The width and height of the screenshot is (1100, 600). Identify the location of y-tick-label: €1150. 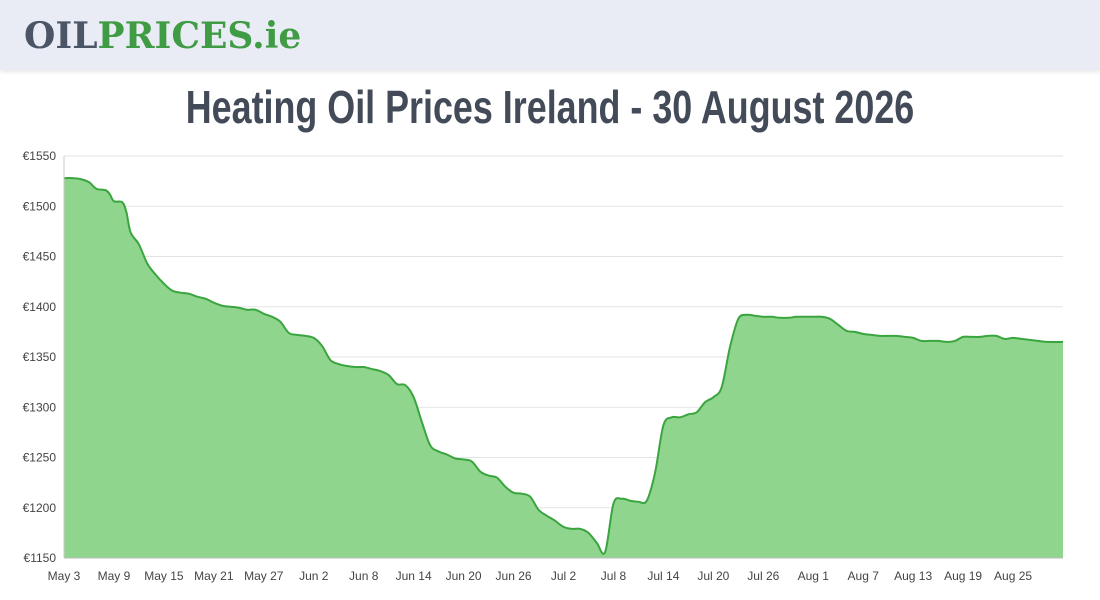
(40, 558).